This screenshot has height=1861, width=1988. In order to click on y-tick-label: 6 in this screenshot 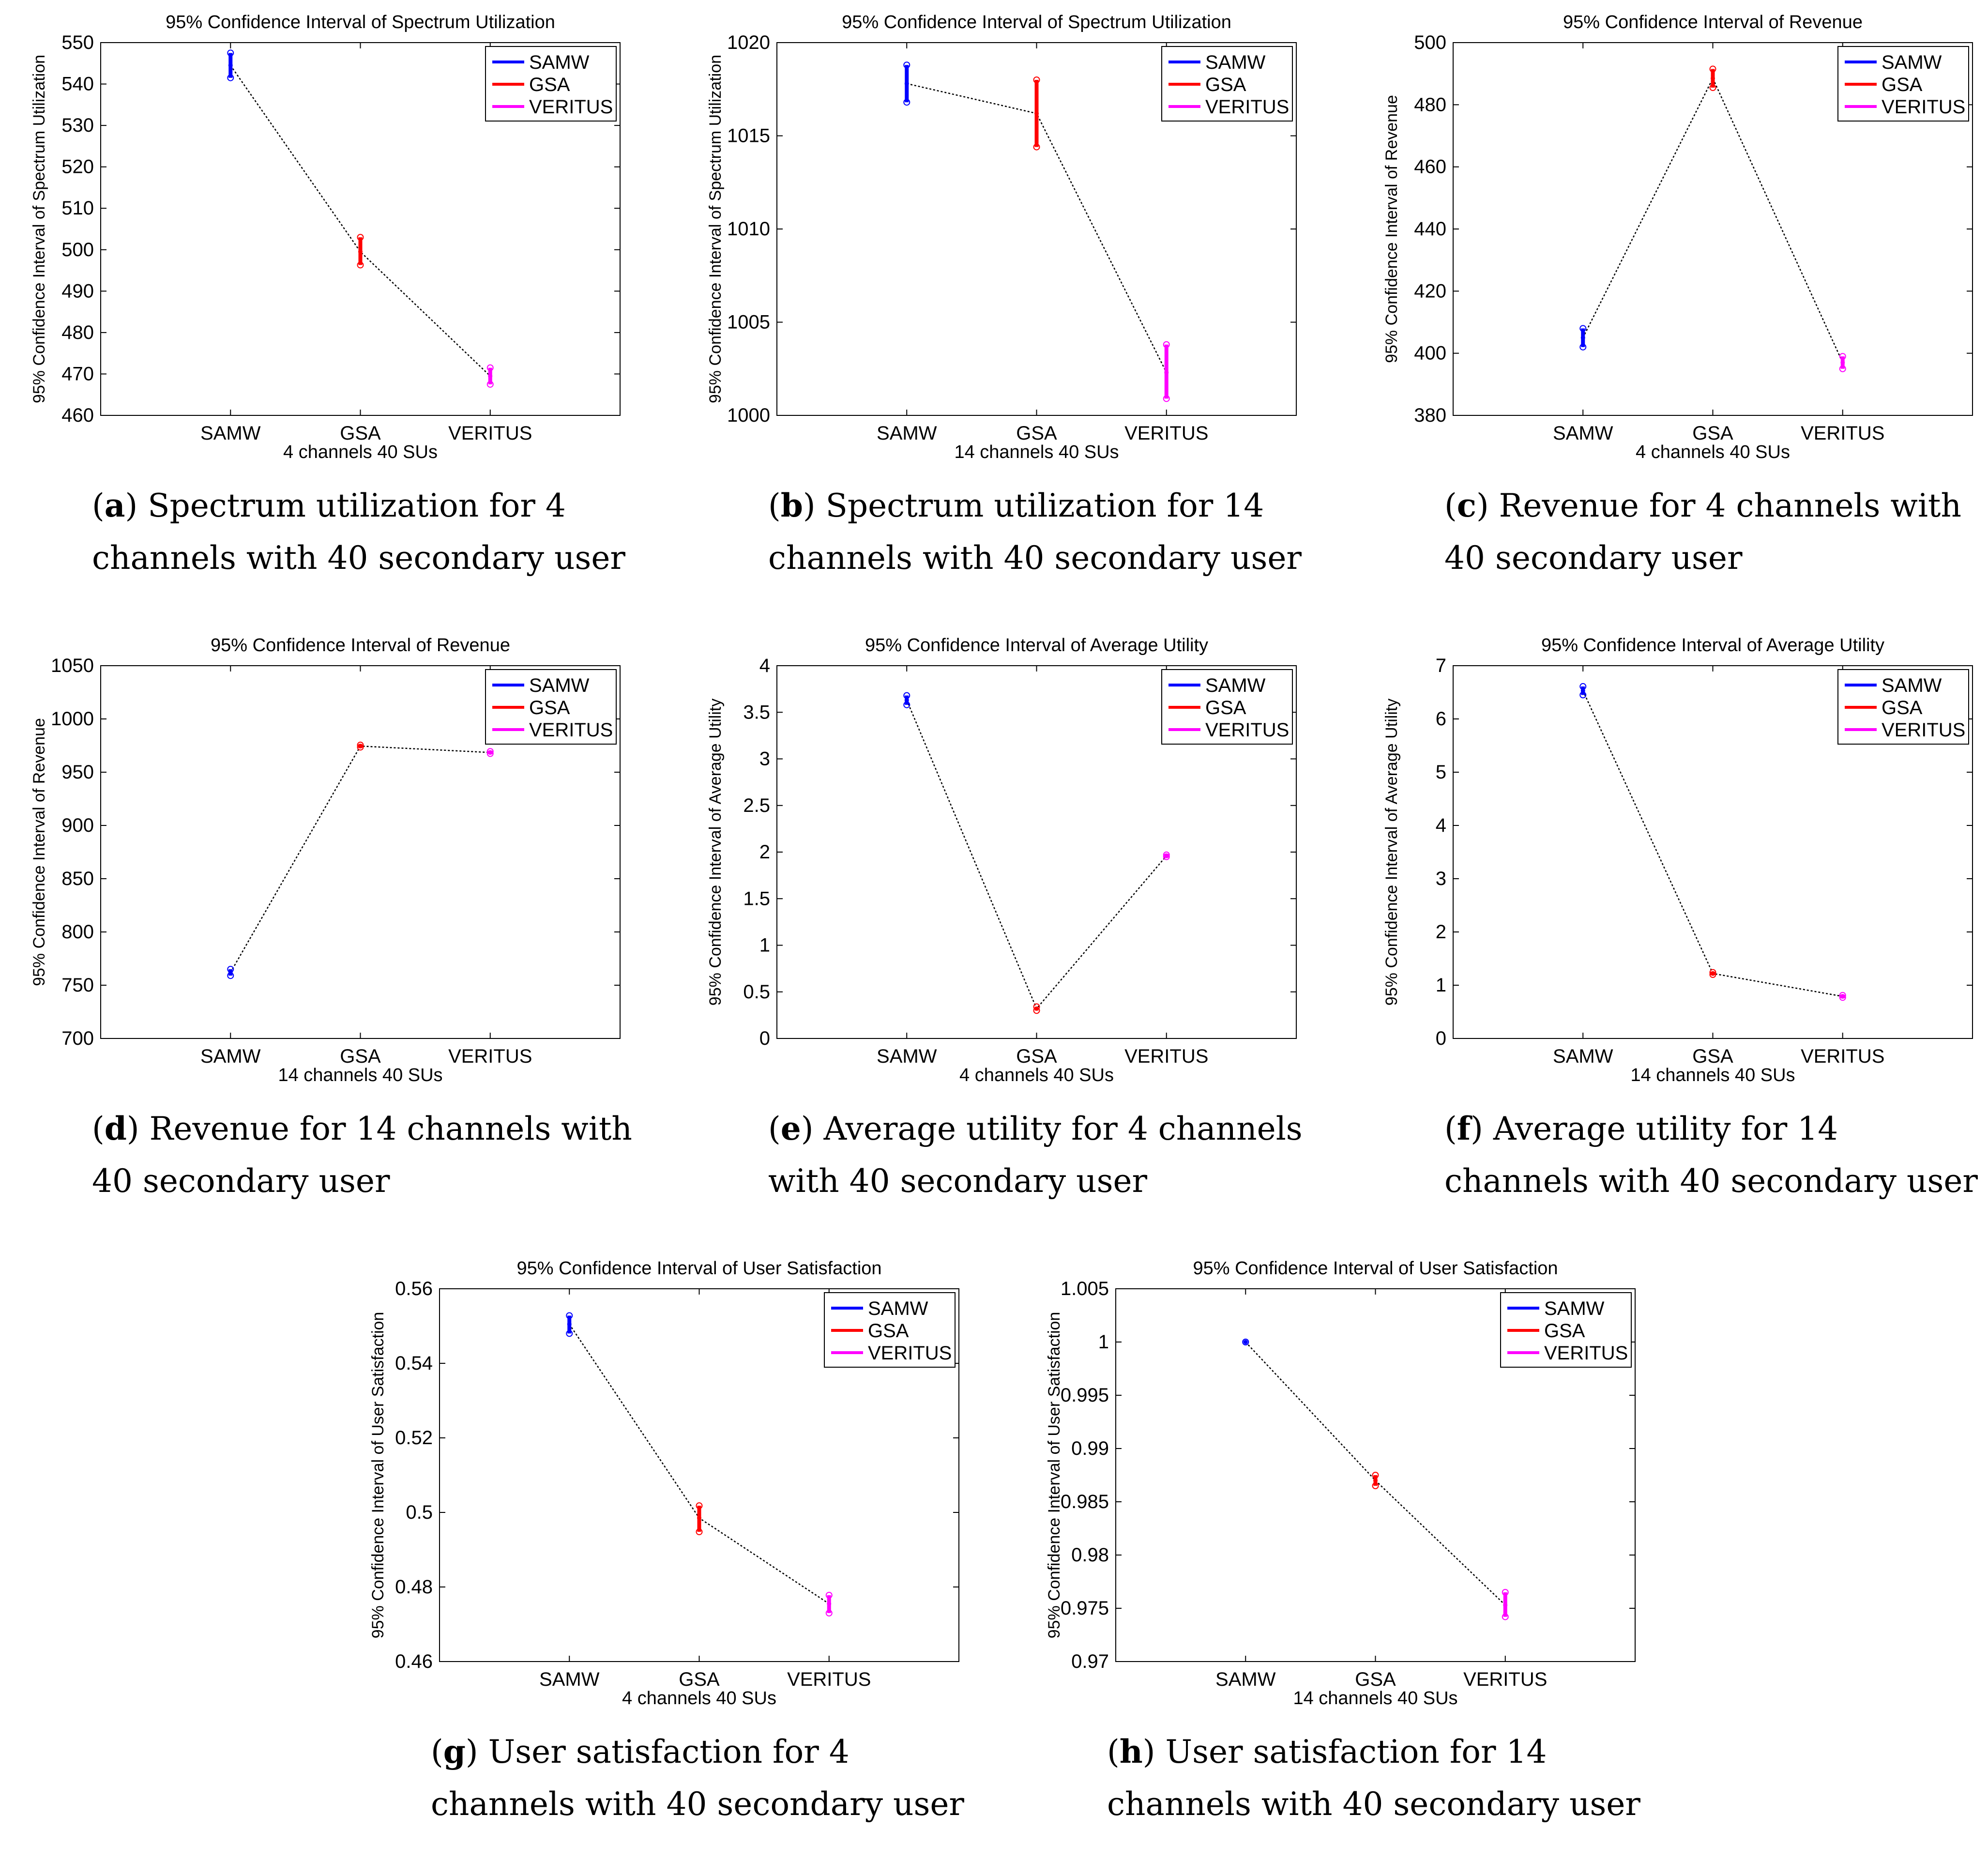, I will do `click(1441, 719)`.